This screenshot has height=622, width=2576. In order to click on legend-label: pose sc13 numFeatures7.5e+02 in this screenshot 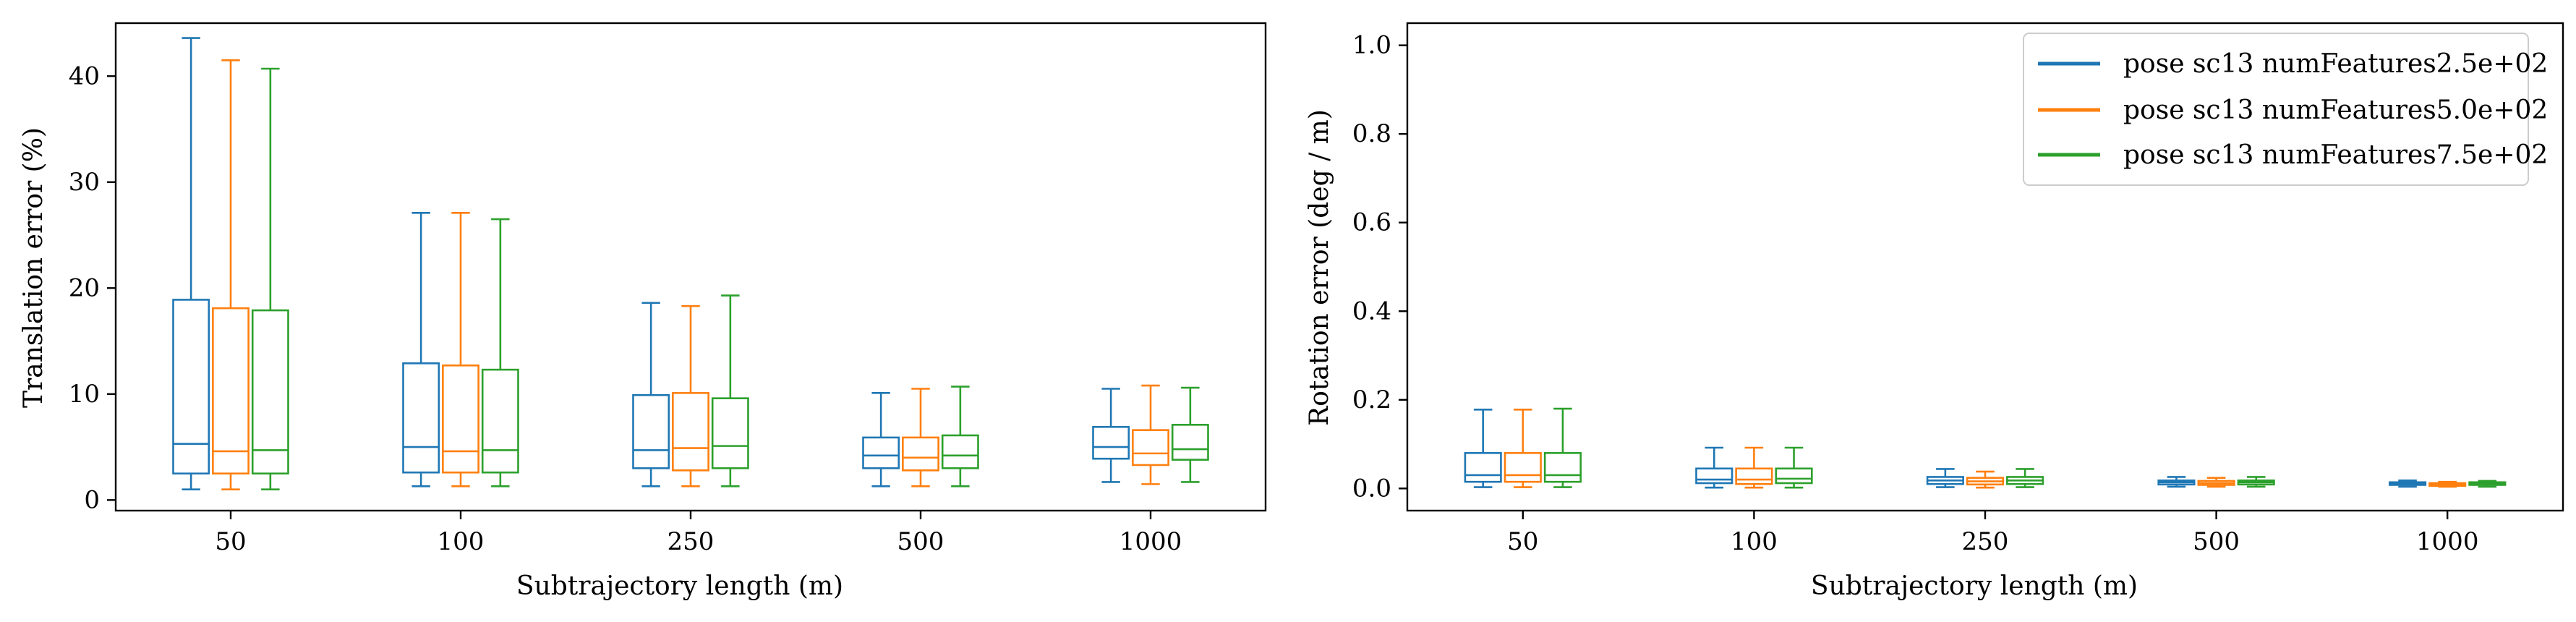, I will do `click(2335, 155)`.